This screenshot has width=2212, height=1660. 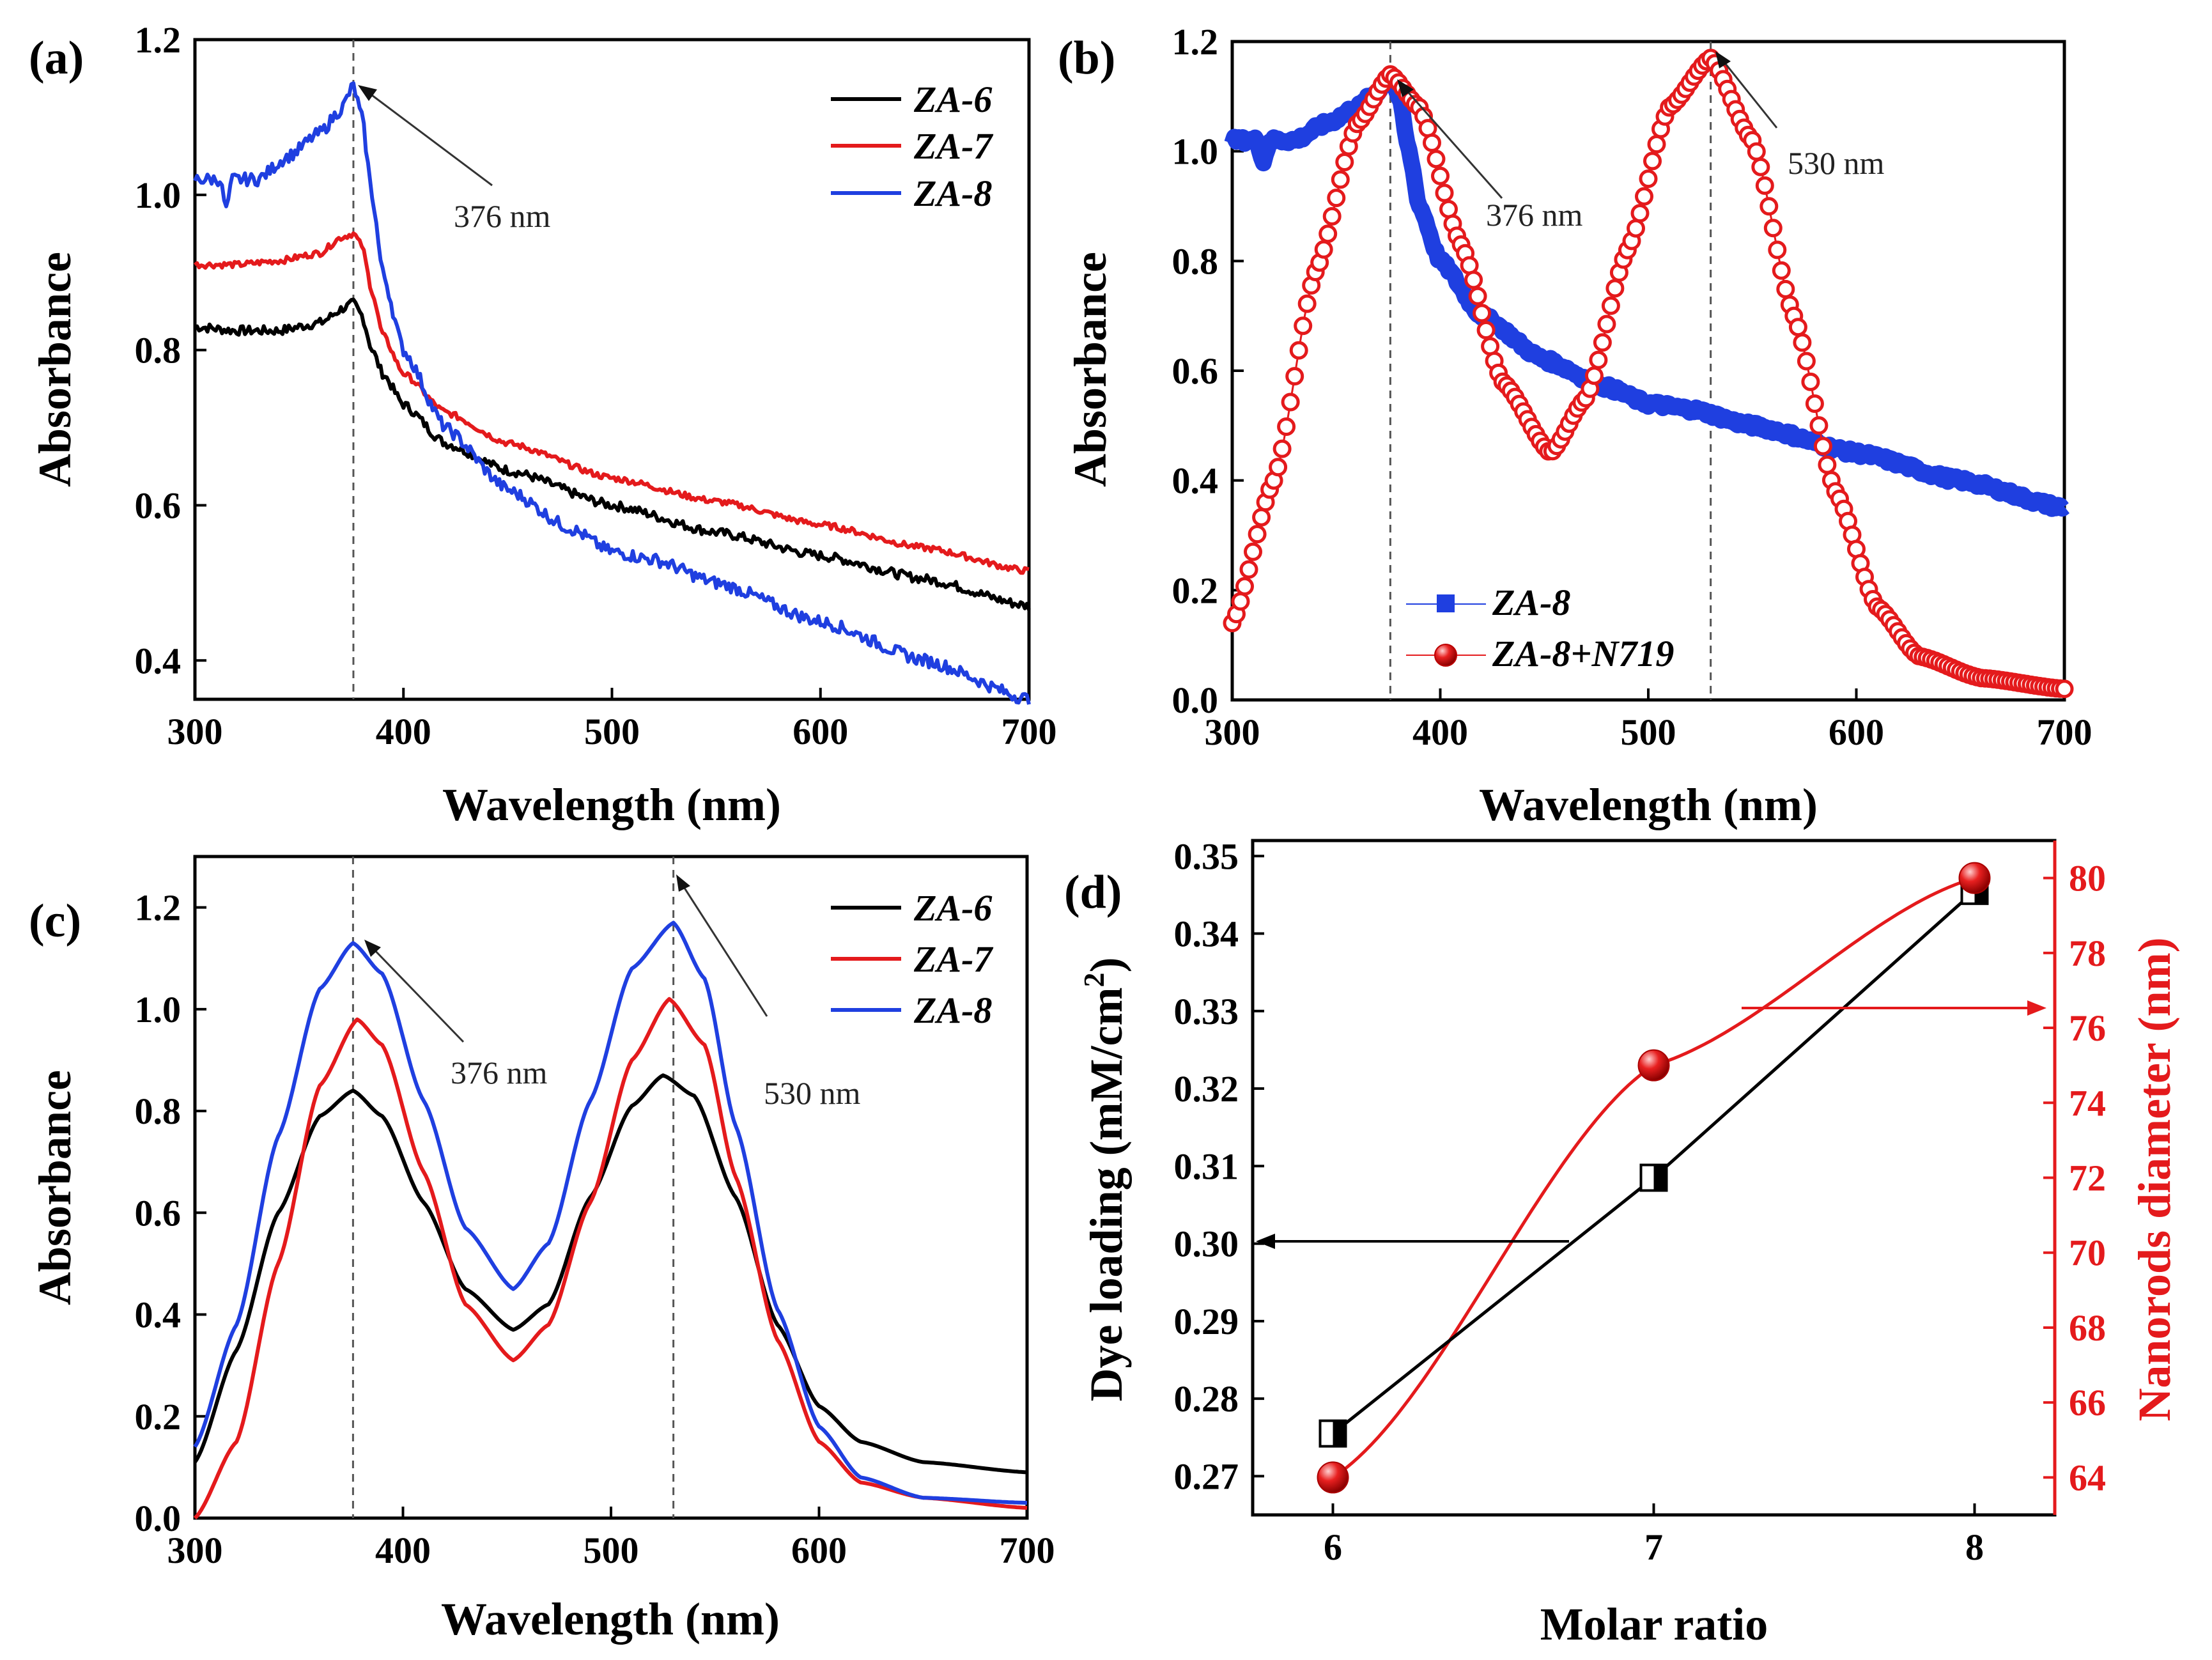 I want to click on y-axis-label-d-main: Dye loading (mM/cm, so click(x=1107, y=1195).